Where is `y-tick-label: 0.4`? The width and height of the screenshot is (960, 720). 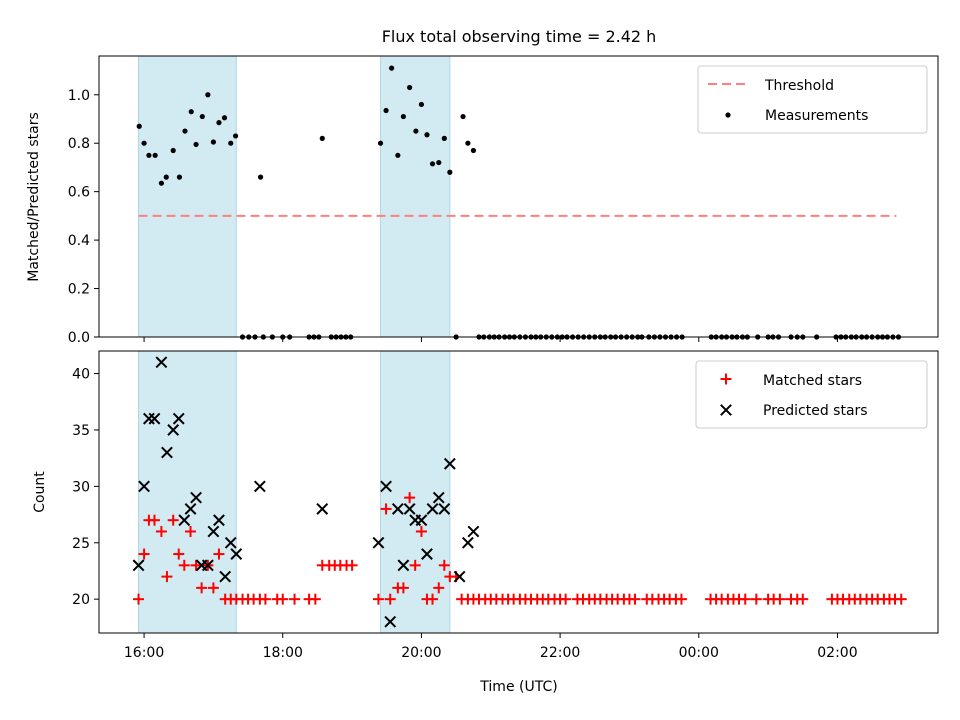
y-tick-label: 0.4 is located at coordinates (79, 241).